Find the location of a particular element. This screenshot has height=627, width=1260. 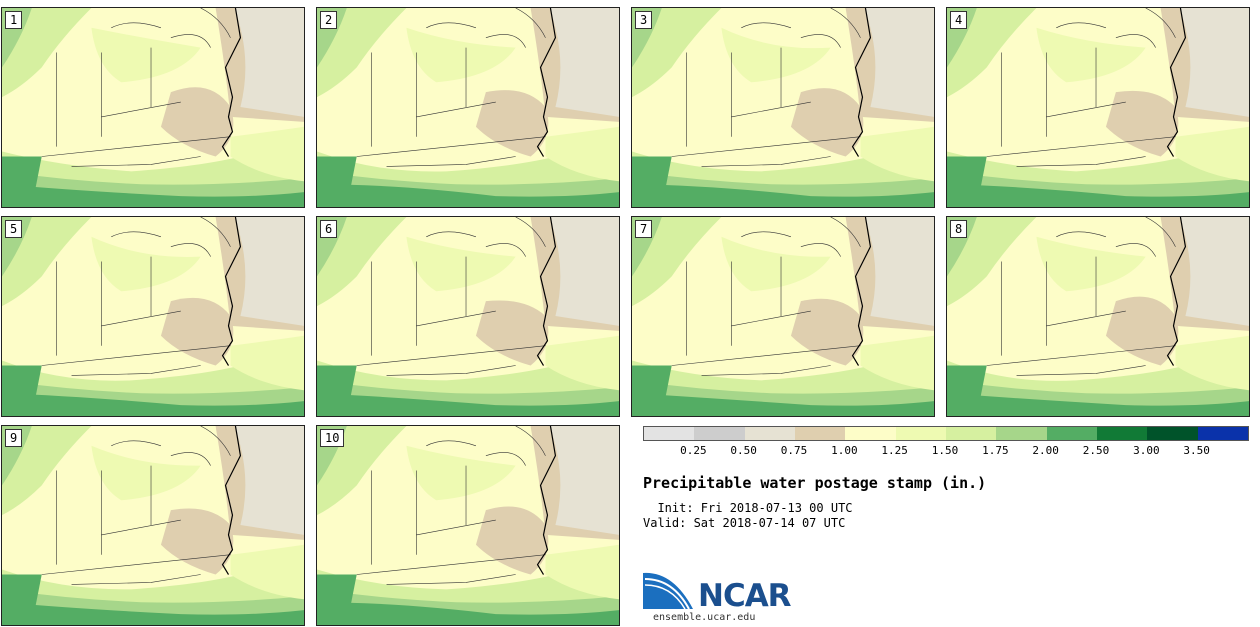

ncar-logo-icon is located at coordinates (668, 591).